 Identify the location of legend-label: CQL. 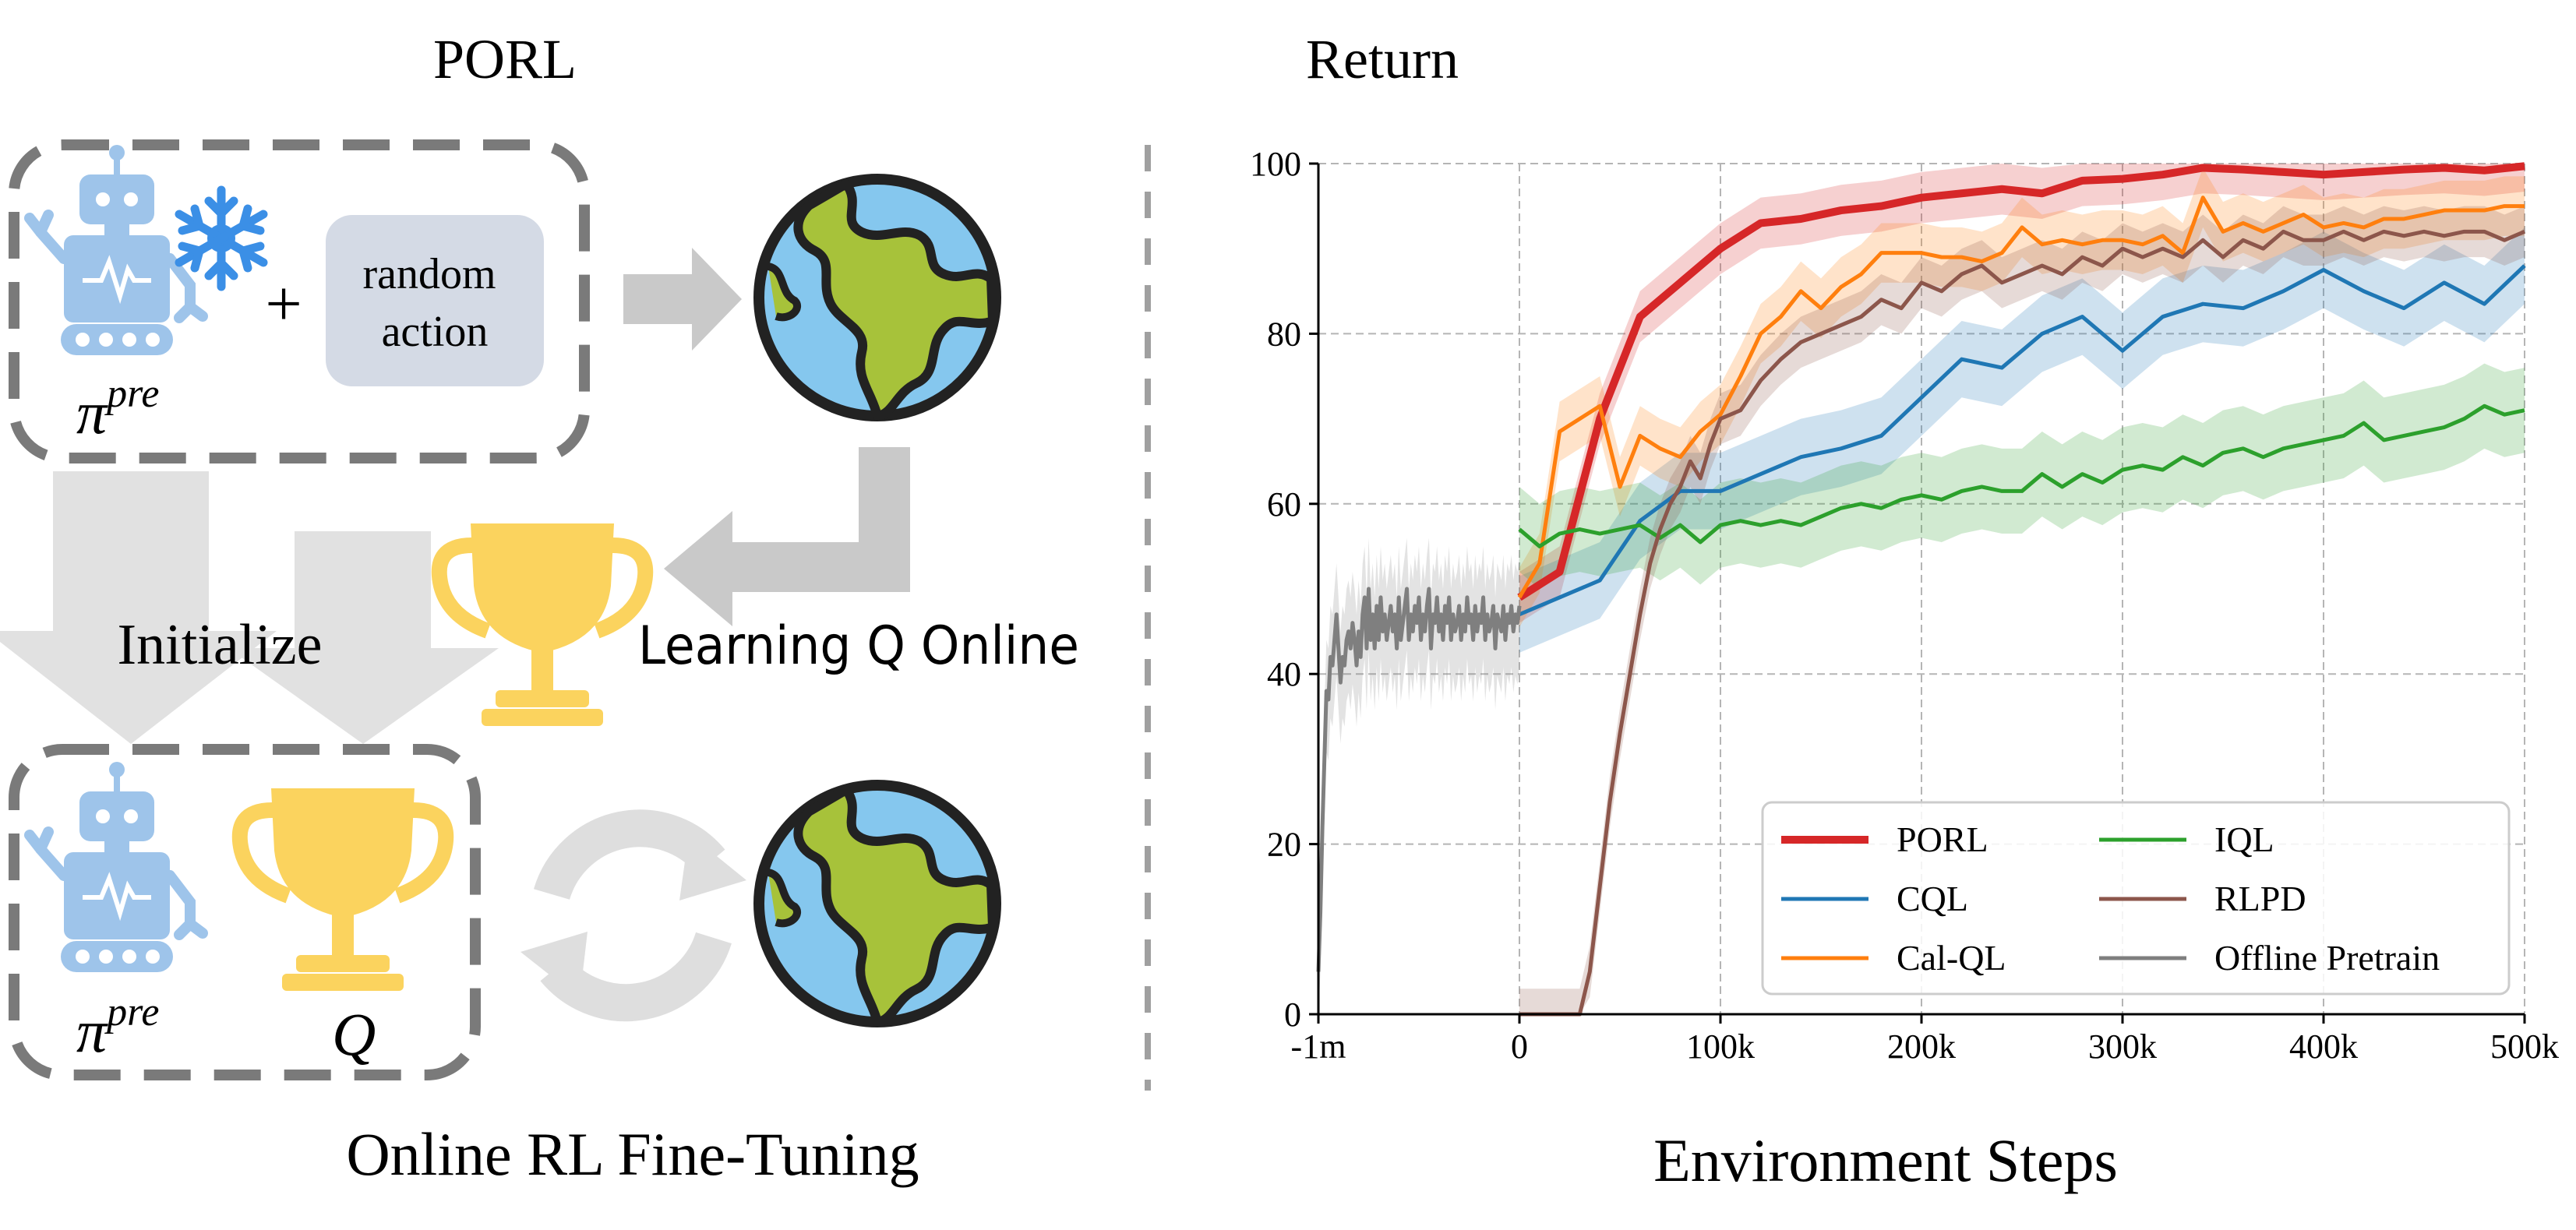
(1932, 898).